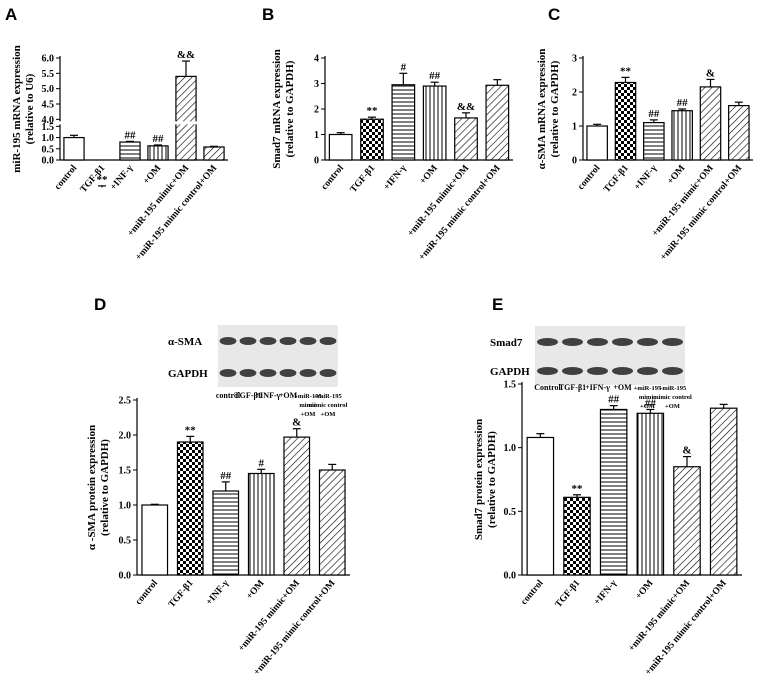 Image resolution: width=778 pixels, height=687 pixels. I want to click on y-axis-label: α -SMA protein expression, so click(92, 487).